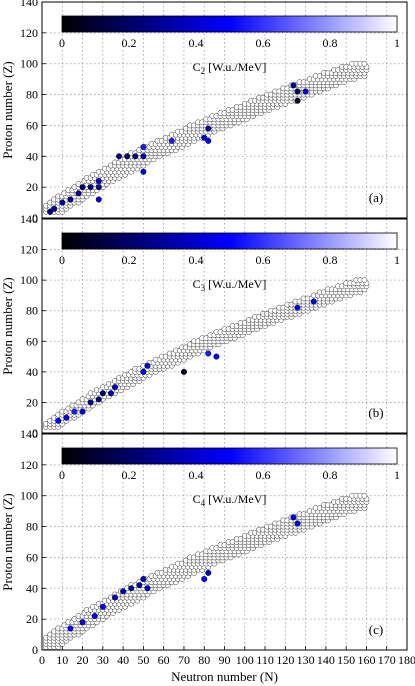  I want to click on x-tick-label: 140, so click(326, 660).